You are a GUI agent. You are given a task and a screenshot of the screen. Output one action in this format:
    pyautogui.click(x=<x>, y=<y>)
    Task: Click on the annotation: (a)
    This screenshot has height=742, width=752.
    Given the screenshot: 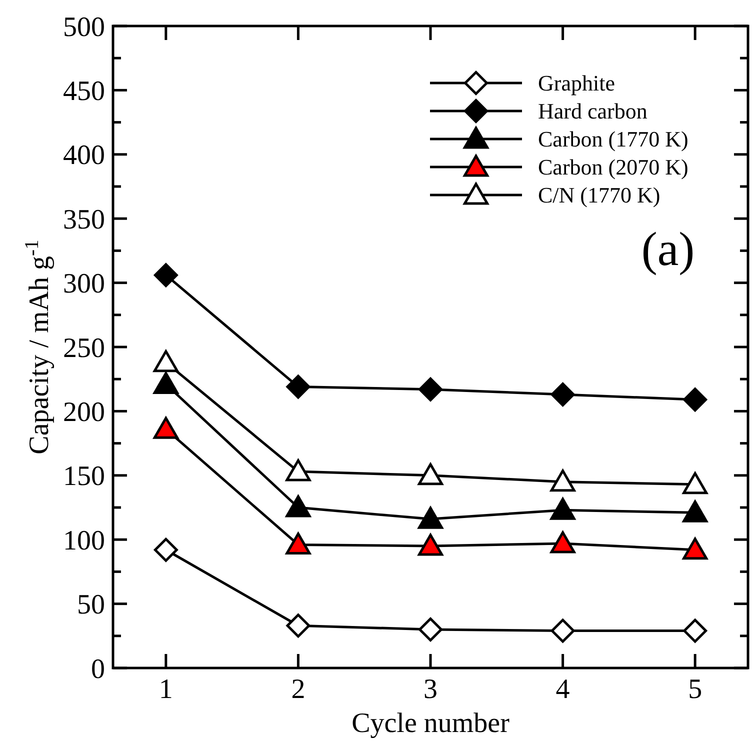 What is the action you would take?
    pyautogui.click(x=668, y=249)
    